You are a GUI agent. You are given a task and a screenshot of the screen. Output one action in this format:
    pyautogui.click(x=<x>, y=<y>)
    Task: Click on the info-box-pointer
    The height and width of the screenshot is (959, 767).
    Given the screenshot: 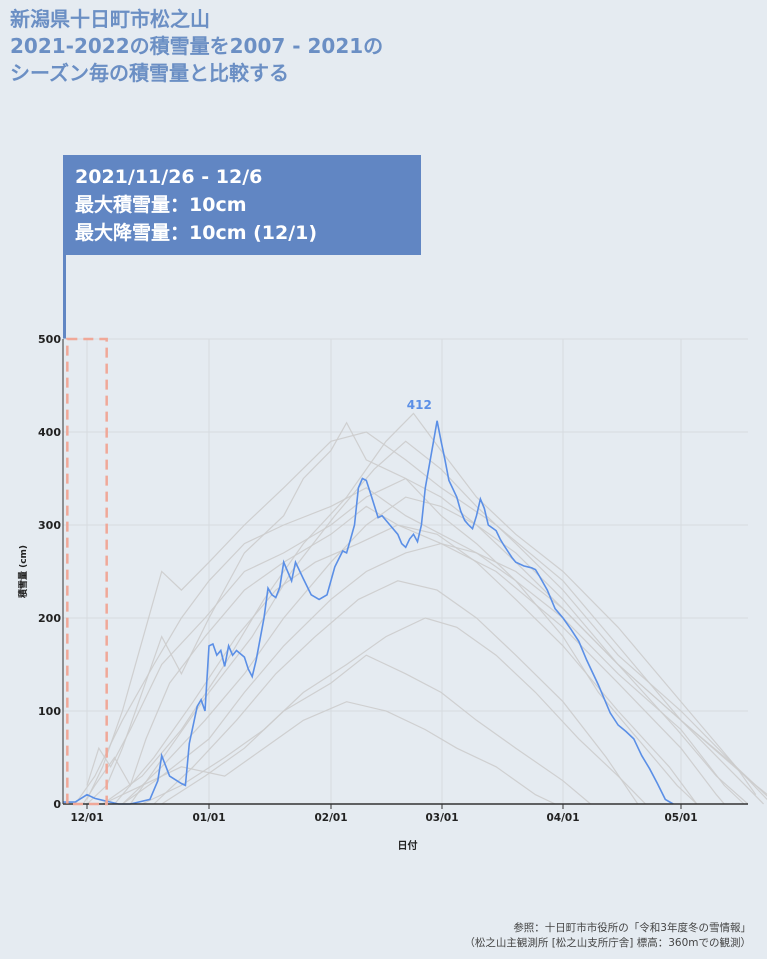 What is the action you would take?
    pyautogui.click(x=64, y=297)
    